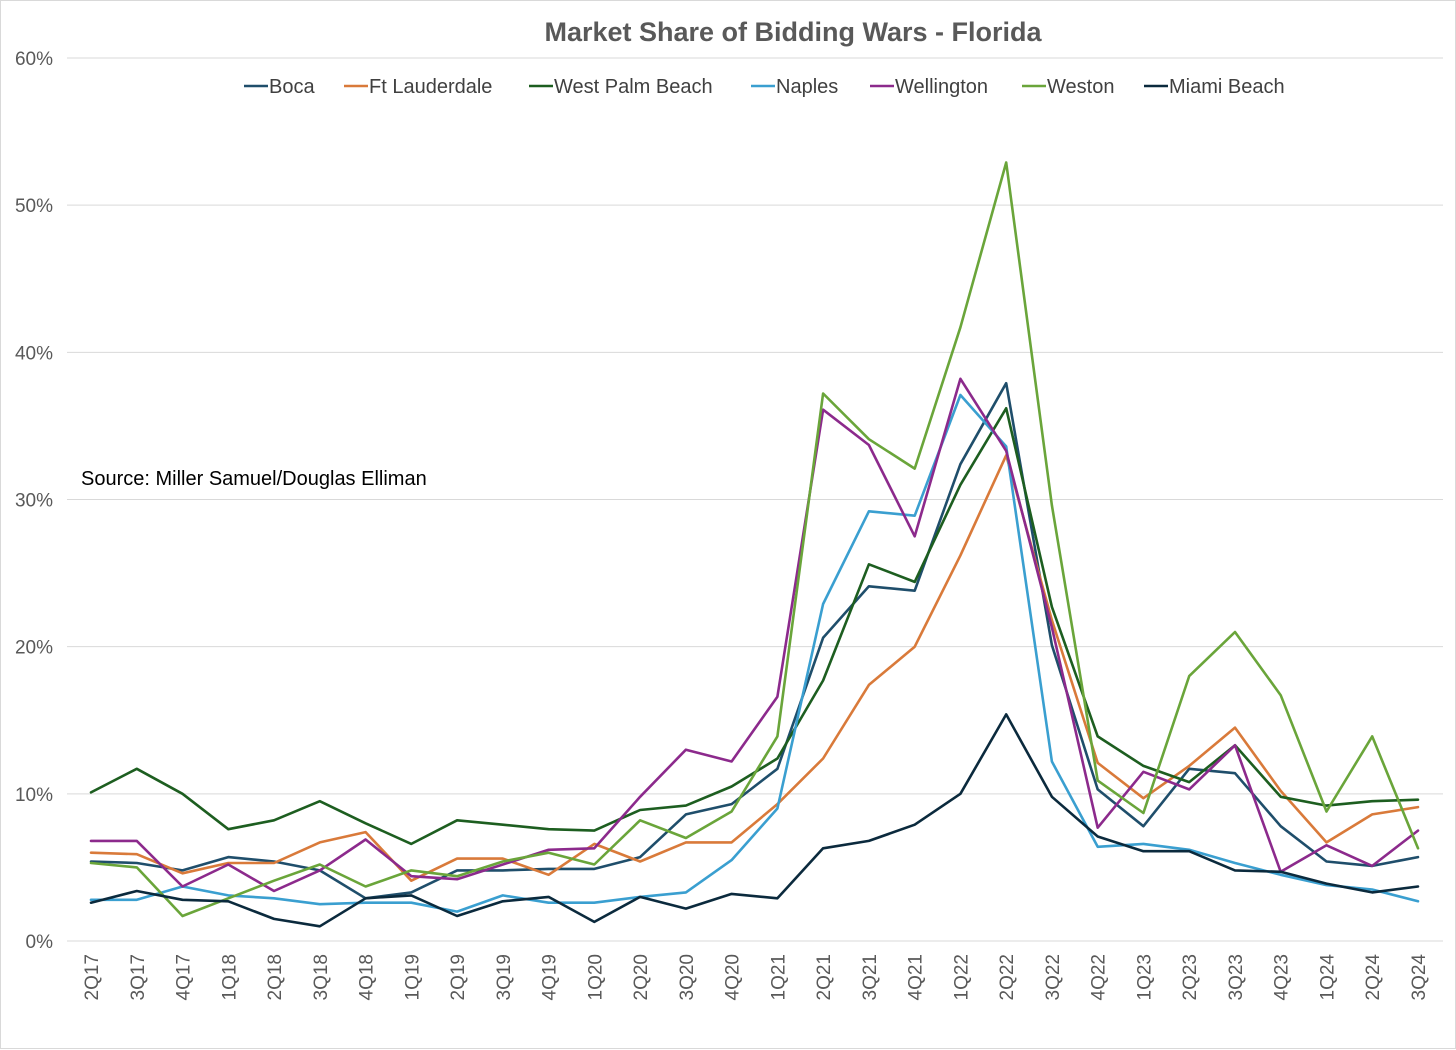  What do you see at coordinates (321, 977) in the screenshot?
I see `x-tick-label: 3Q18` at bounding box center [321, 977].